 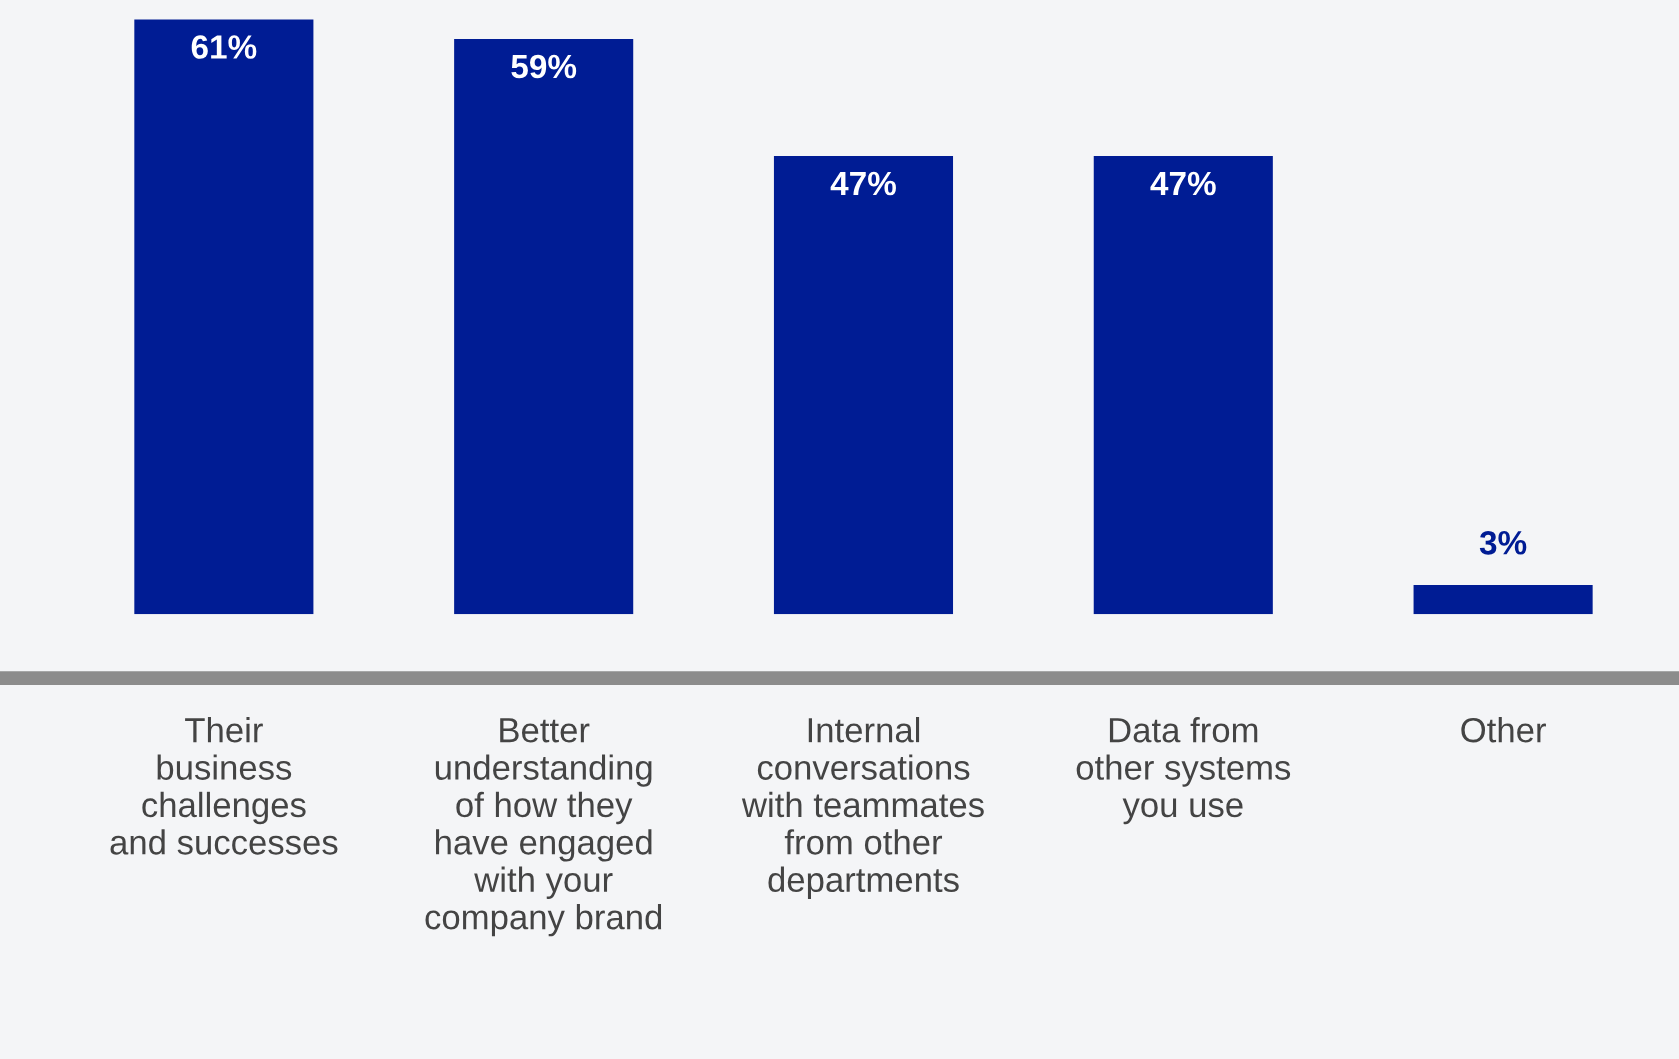 I want to click on data-label: 61%, so click(x=224, y=47).